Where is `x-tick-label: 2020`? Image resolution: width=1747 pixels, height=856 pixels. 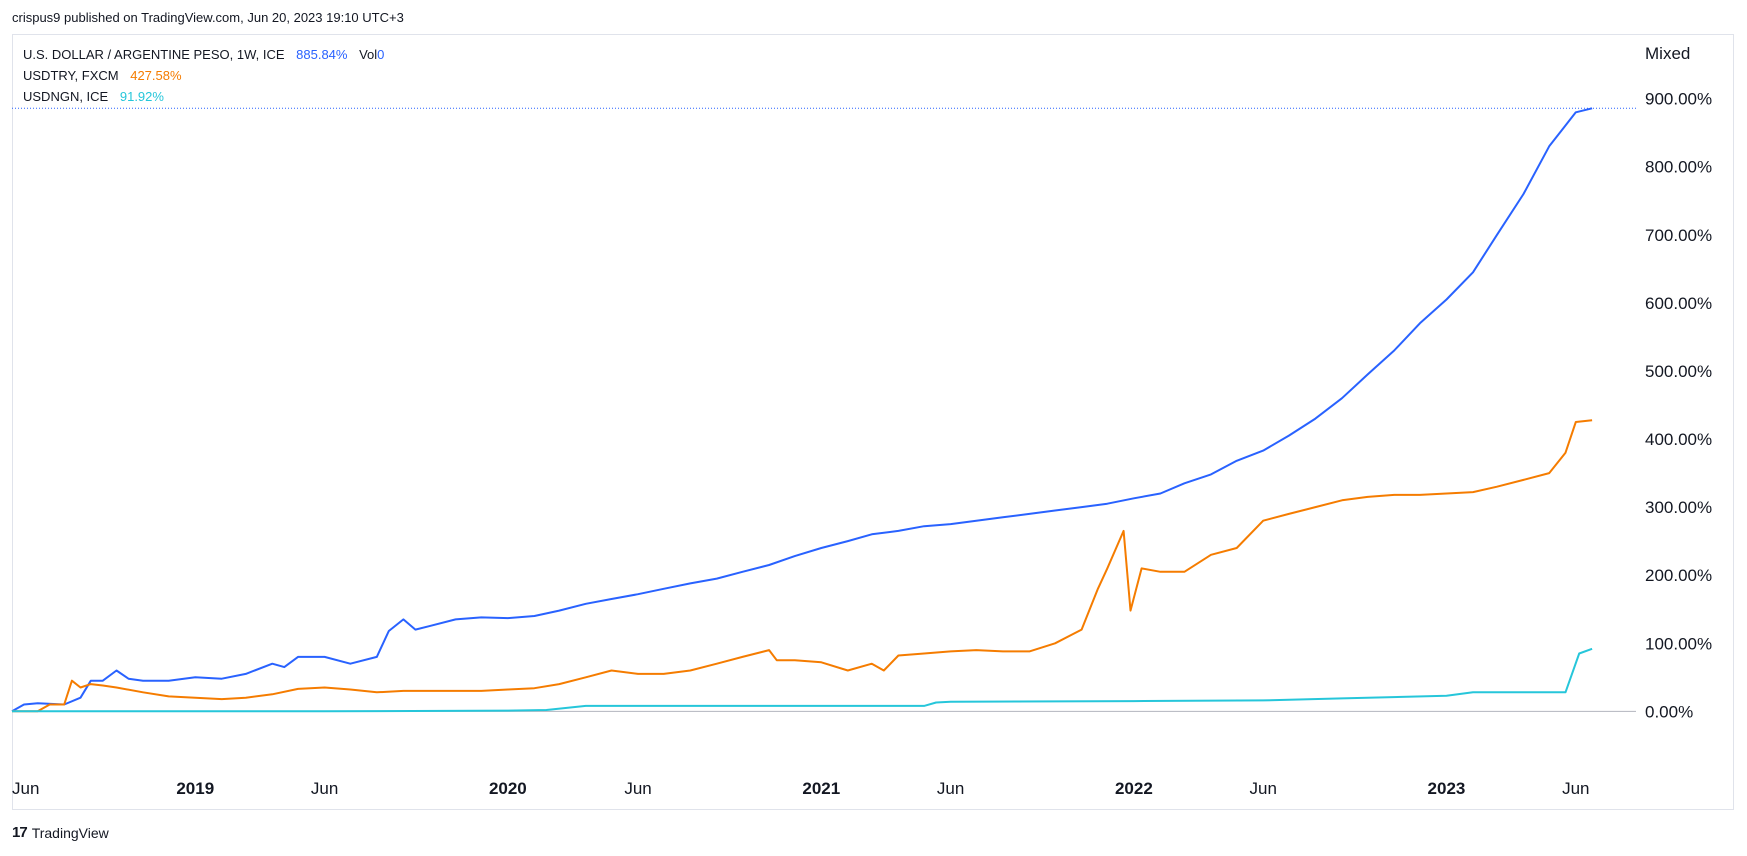
x-tick-label: 2020 is located at coordinates (508, 788).